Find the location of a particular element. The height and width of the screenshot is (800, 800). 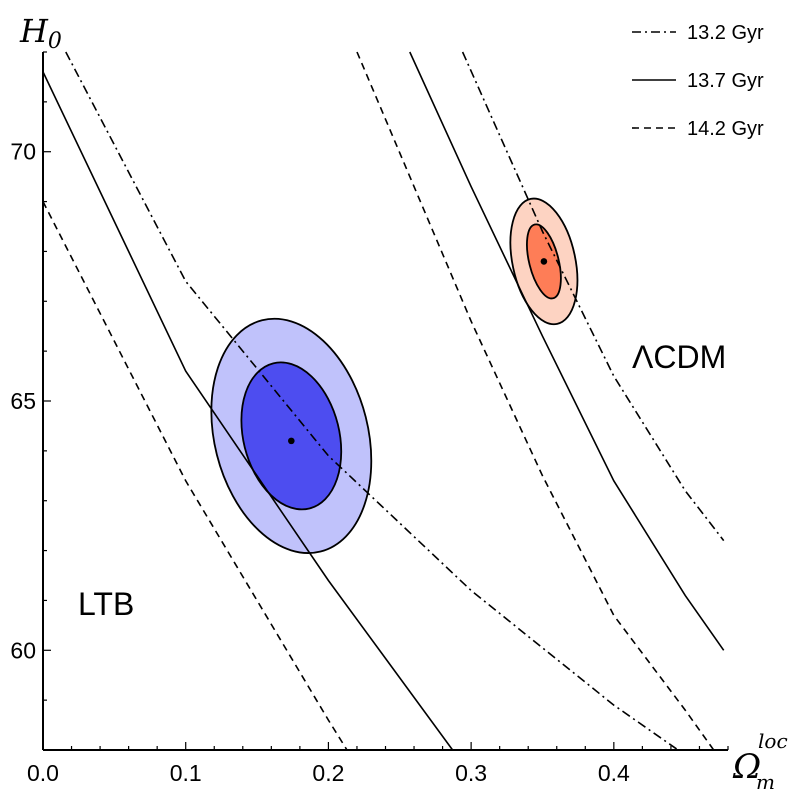

y-tick-label: 65 is located at coordinates (23, 401).